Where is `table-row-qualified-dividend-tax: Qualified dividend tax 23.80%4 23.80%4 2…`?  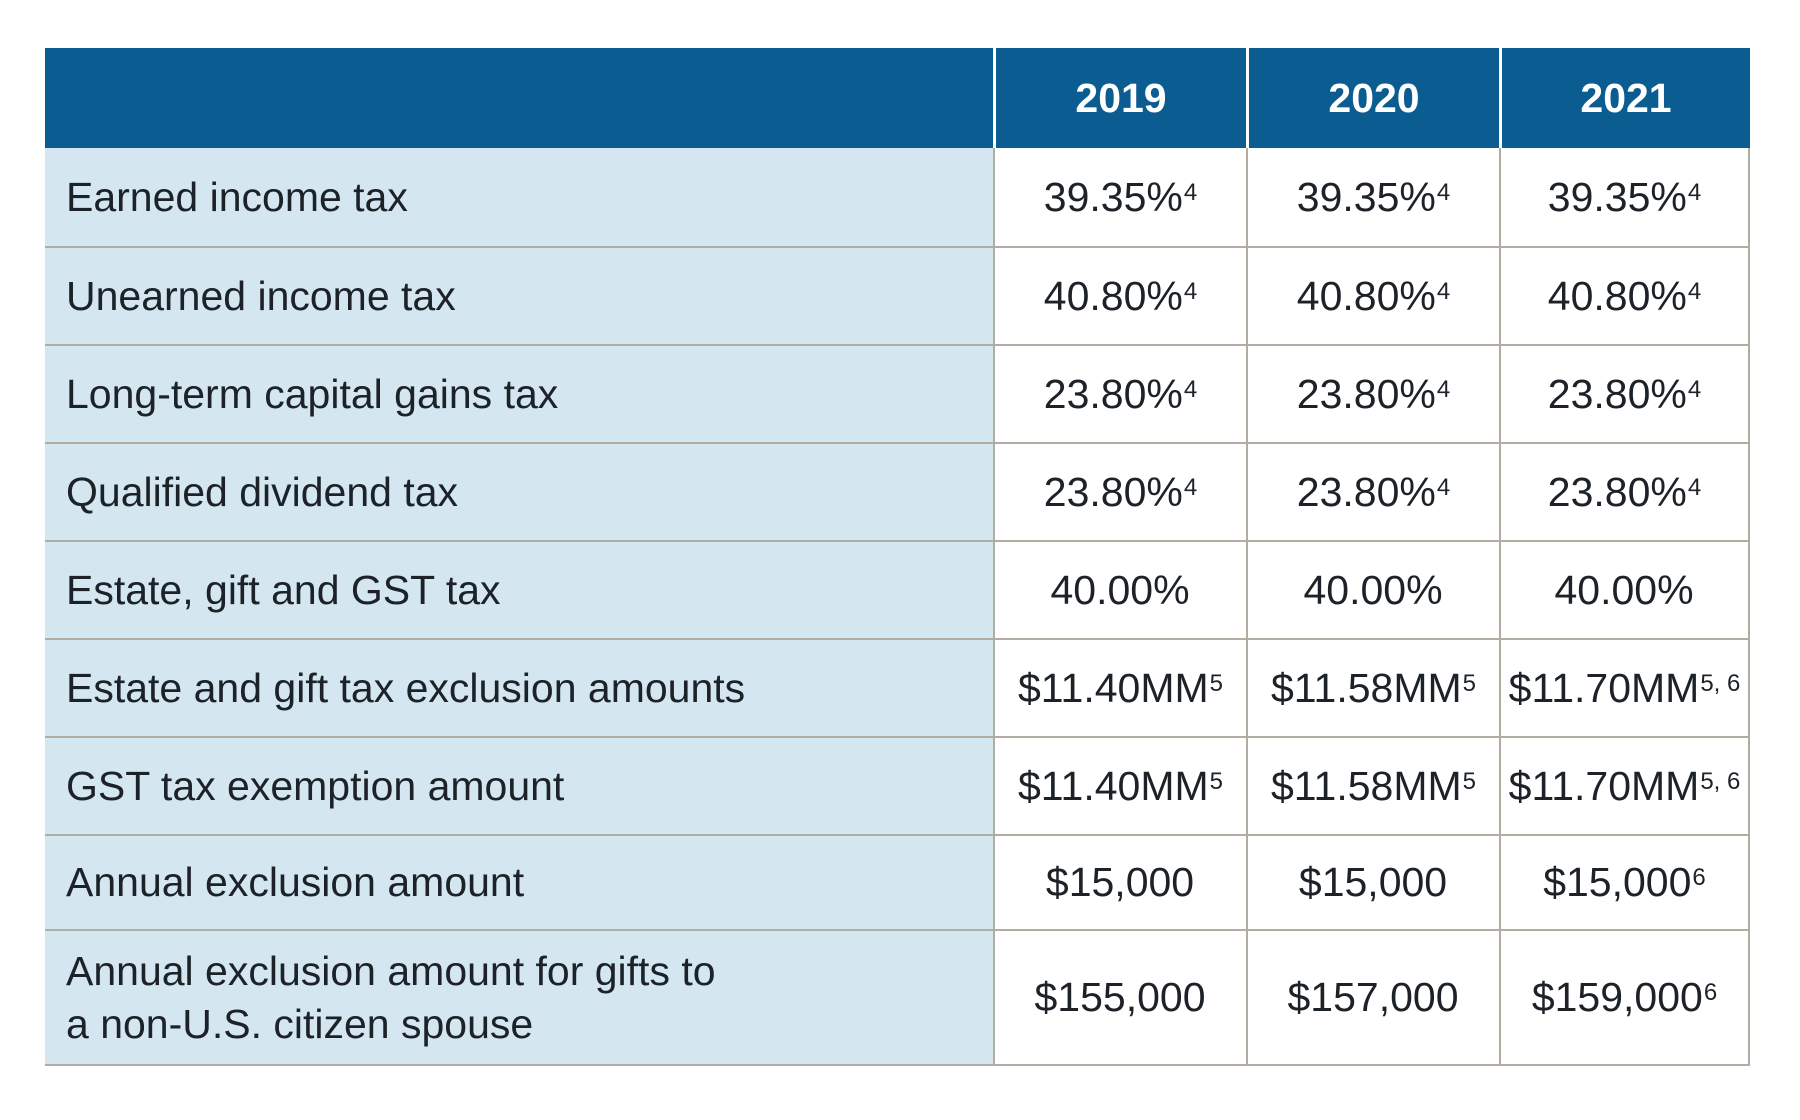
table-row-qualified-dividend-tax: Qualified dividend tax 23.80%4 23.80%4 2… is located at coordinates (897, 491).